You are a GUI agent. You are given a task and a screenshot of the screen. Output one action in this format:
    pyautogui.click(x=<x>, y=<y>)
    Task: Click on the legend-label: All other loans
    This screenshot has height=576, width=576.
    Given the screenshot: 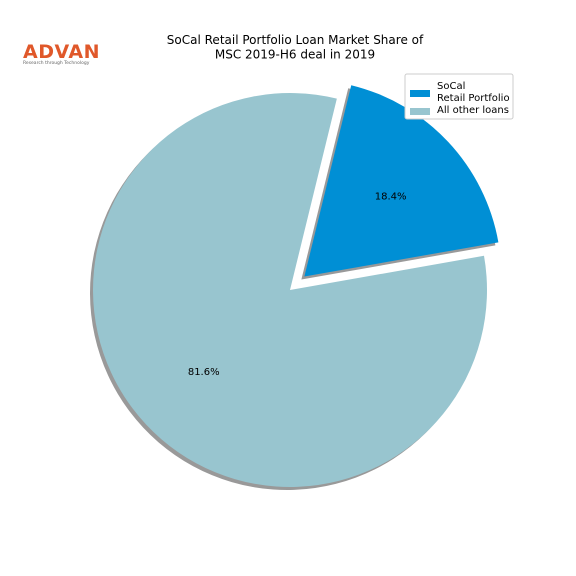 What is the action you would take?
    pyautogui.click(x=473, y=110)
    